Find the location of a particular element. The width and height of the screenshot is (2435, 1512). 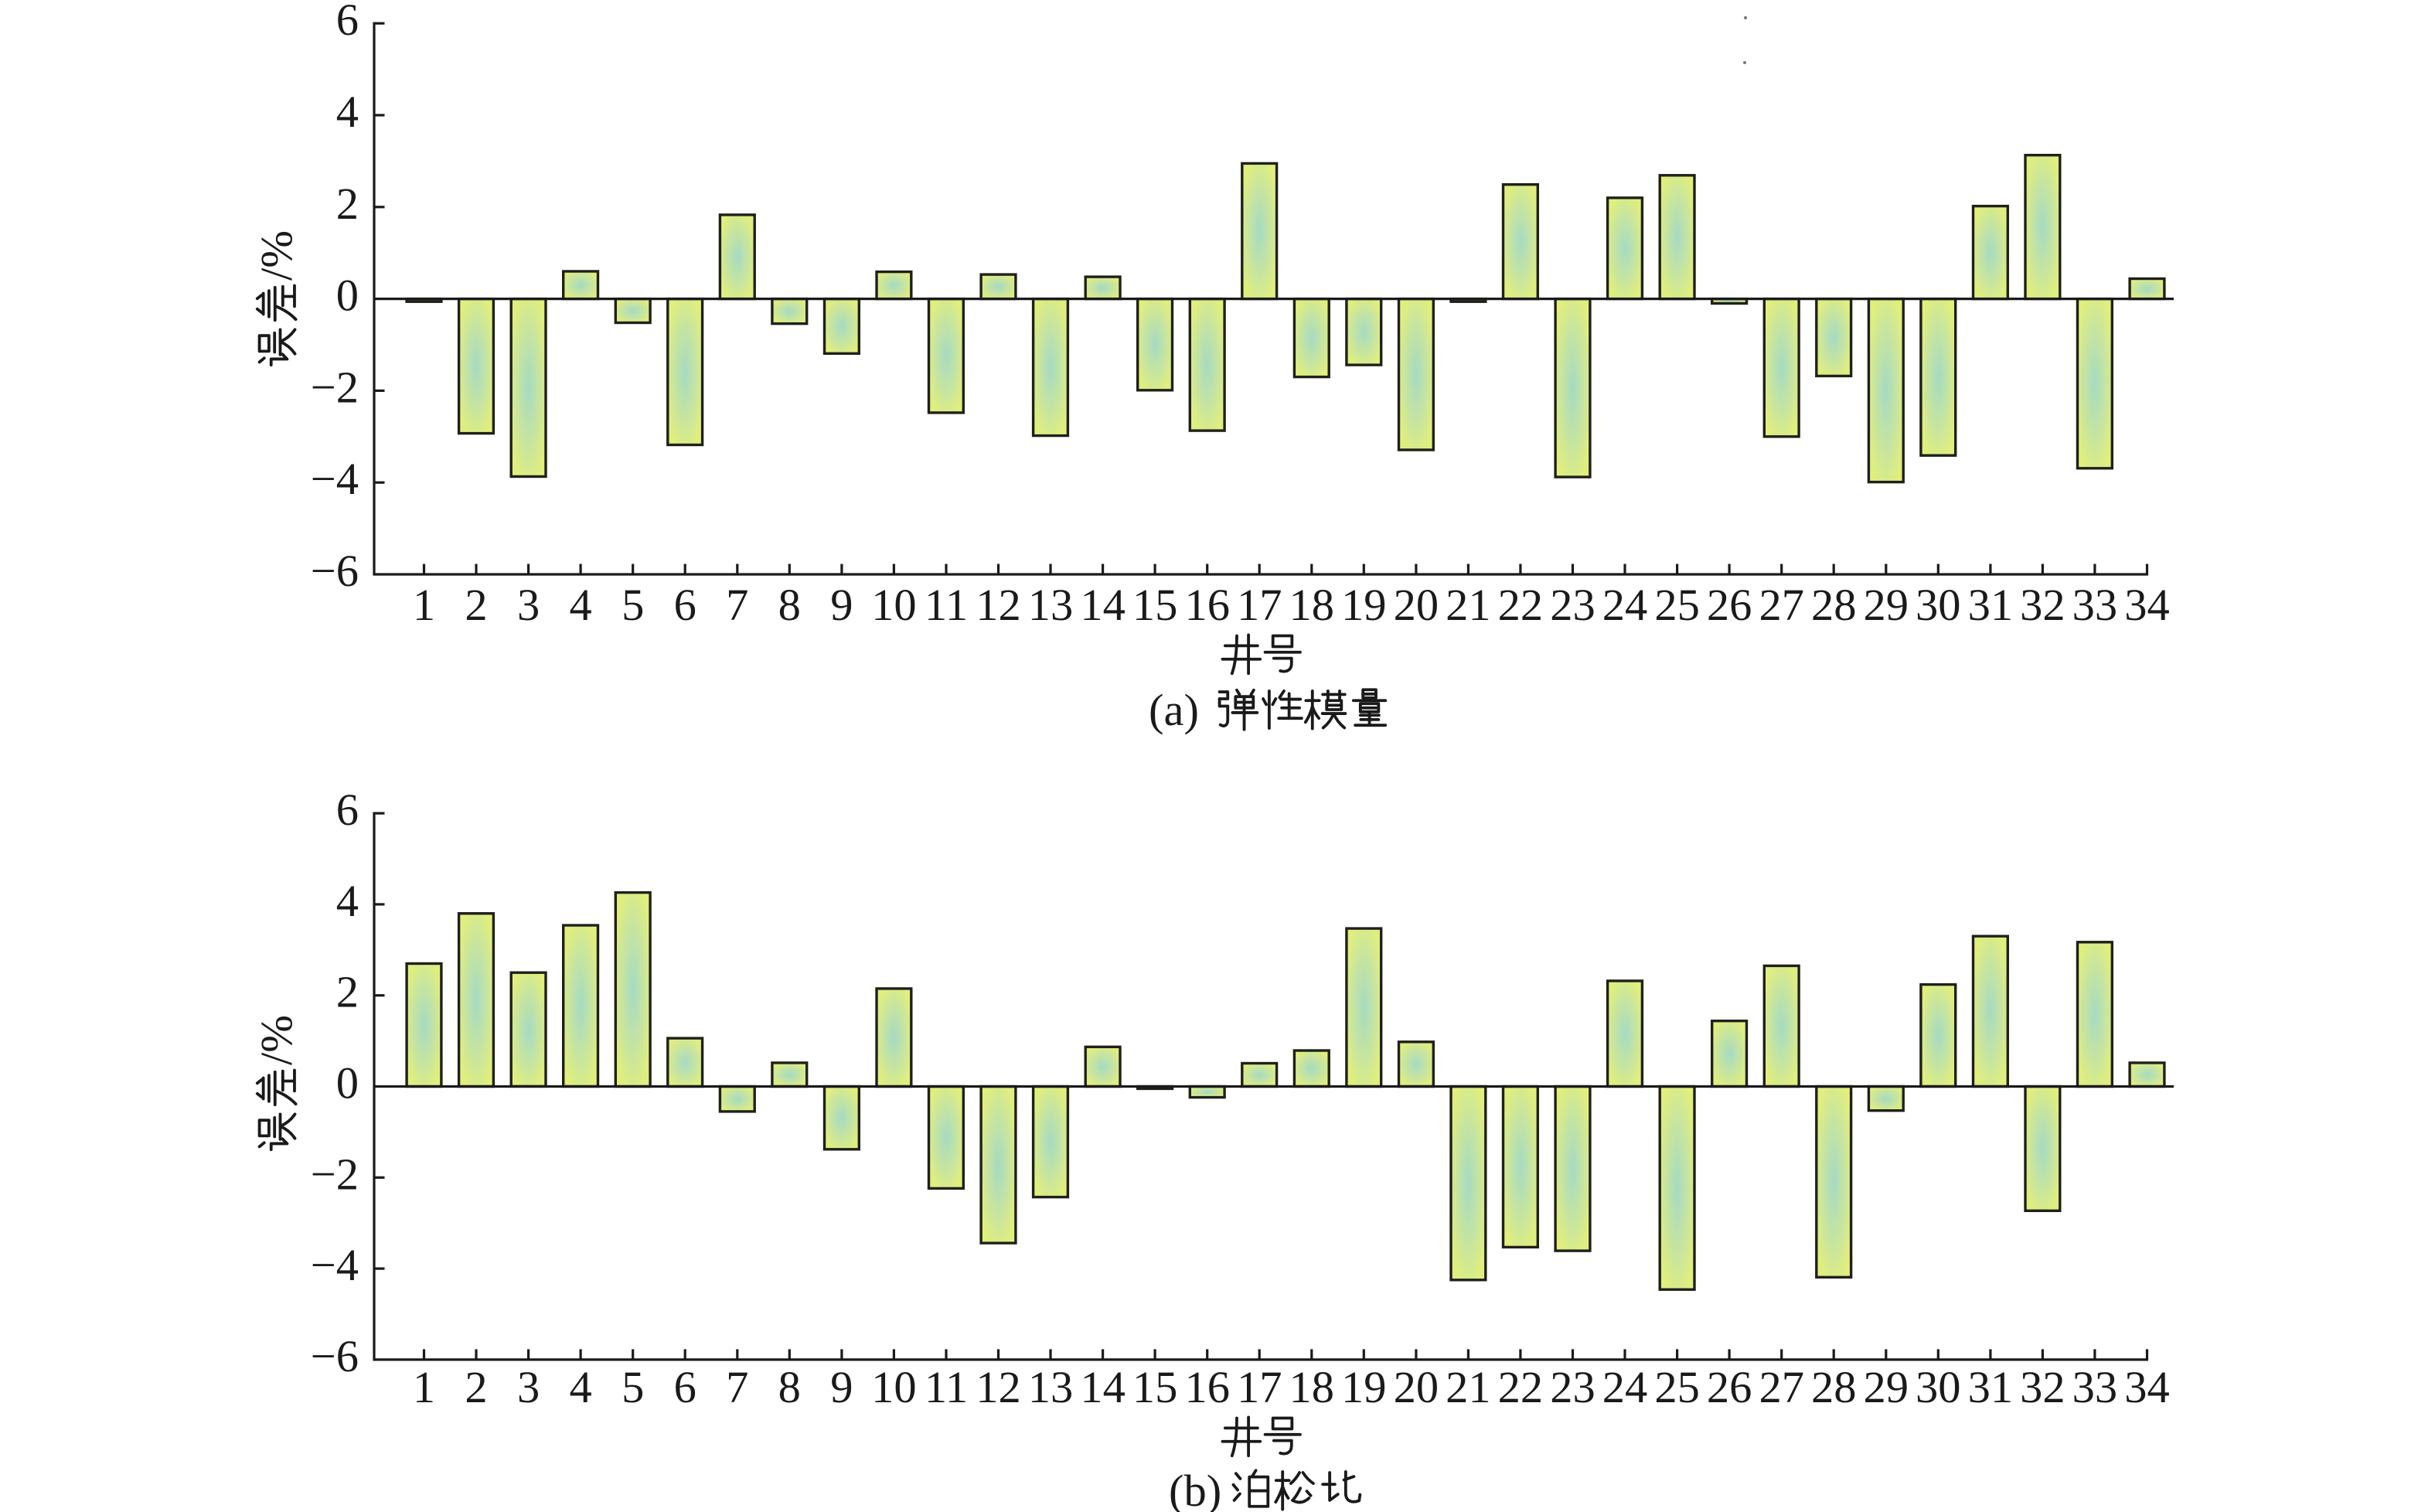

svg-text: (a) is located at coordinates (1174, 710).